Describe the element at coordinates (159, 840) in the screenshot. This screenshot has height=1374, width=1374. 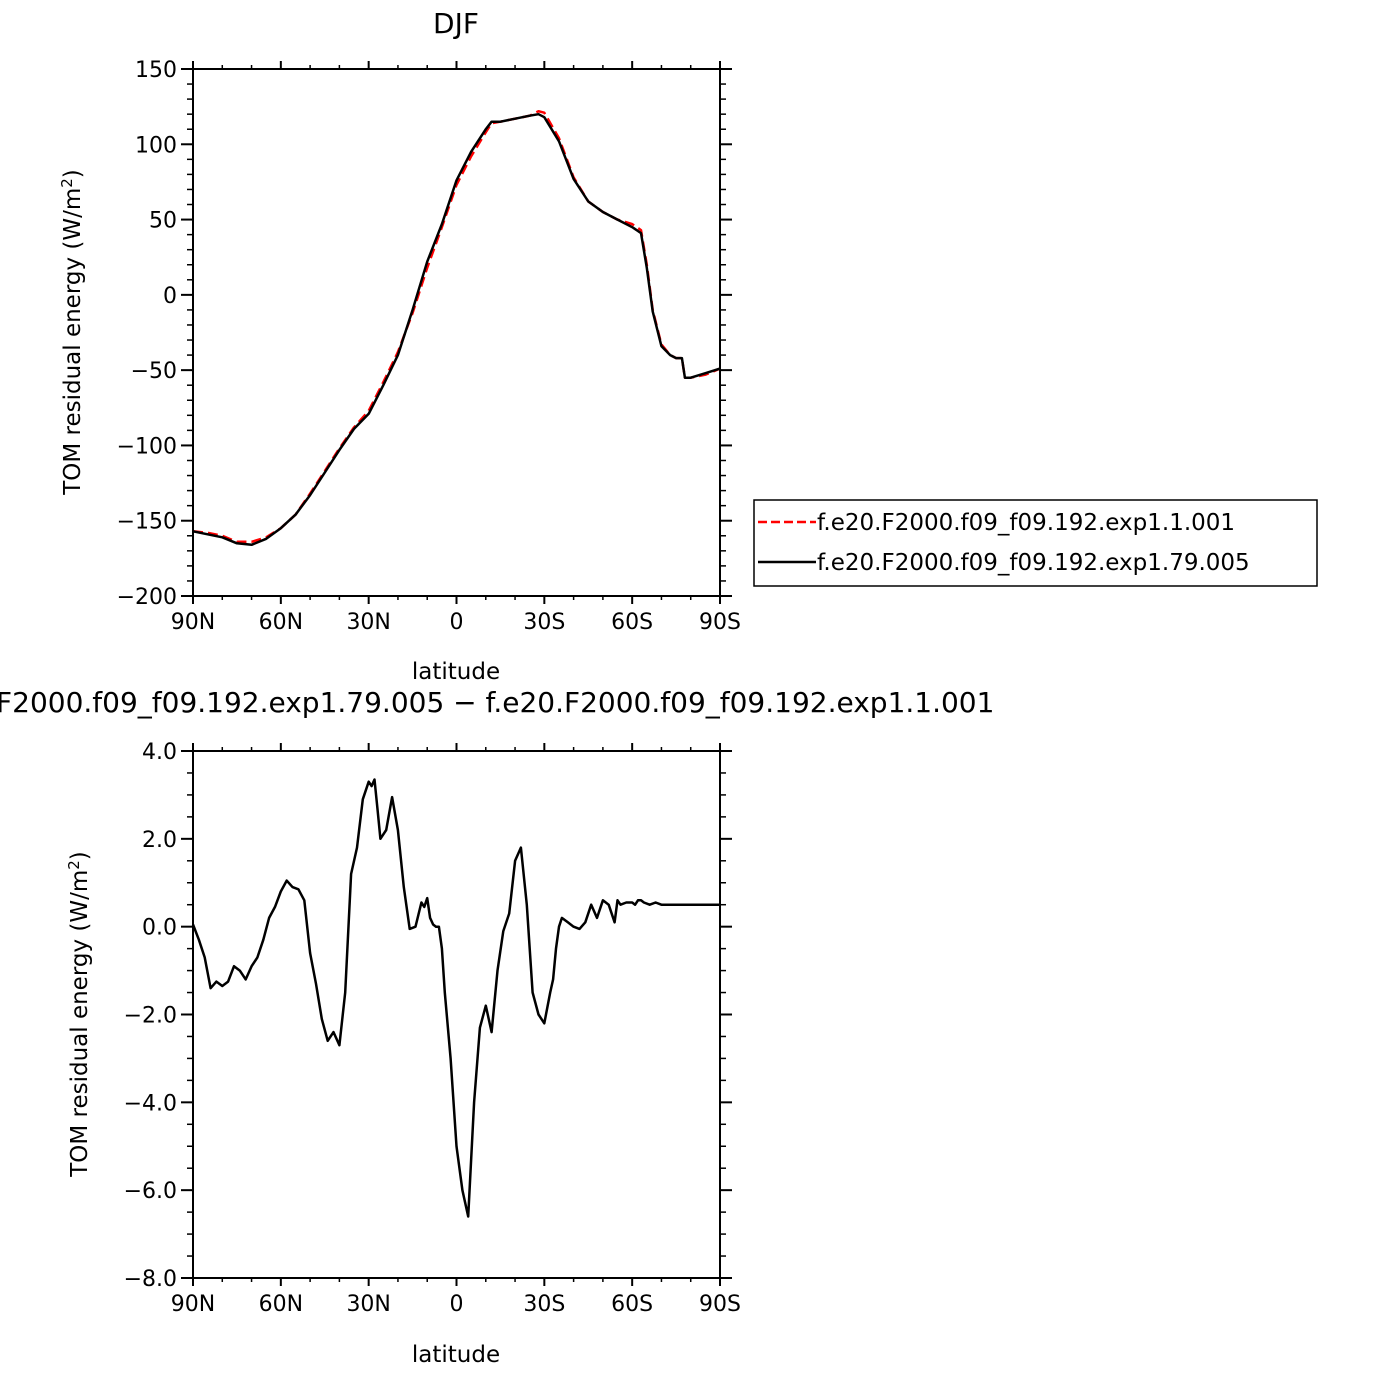
I see `bottom-y-tick-label: 2.0` at that location.